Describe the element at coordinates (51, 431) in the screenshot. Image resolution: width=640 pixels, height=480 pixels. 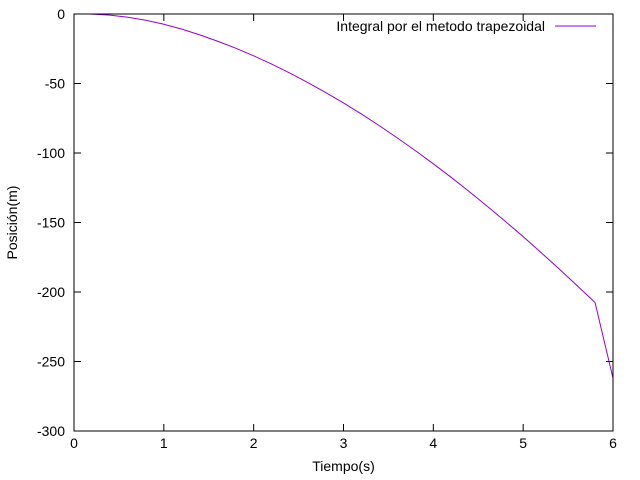
I see `y-tick-label: -300` at that location.